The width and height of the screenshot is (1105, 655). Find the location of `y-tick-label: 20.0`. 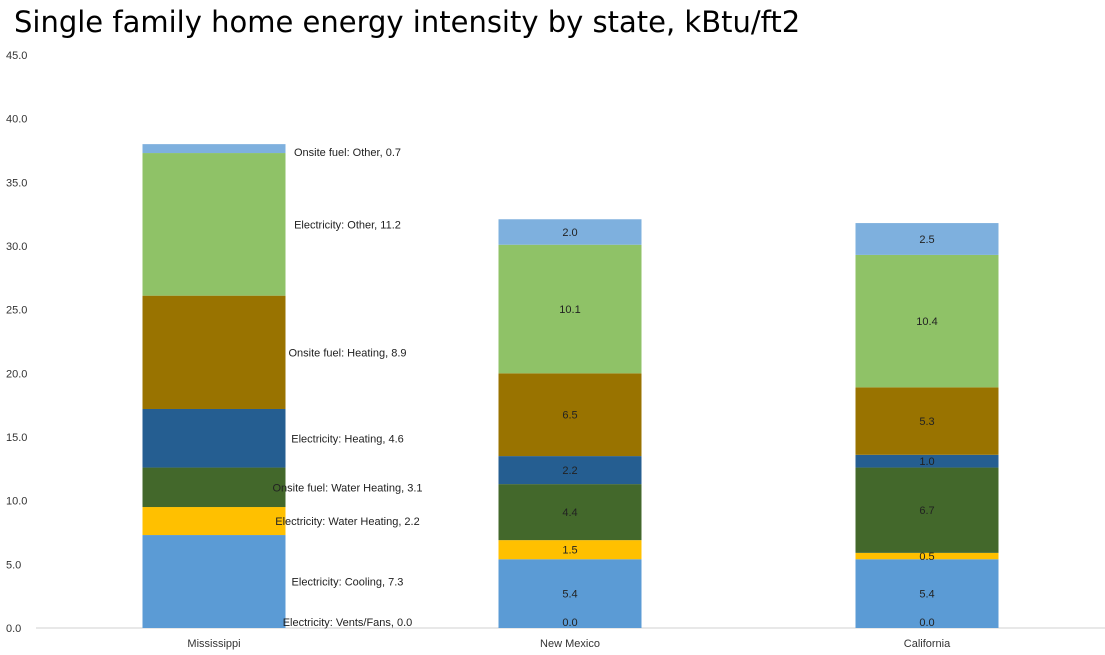

y-tick-label: 20.0 is located at coordinates (16, 374).